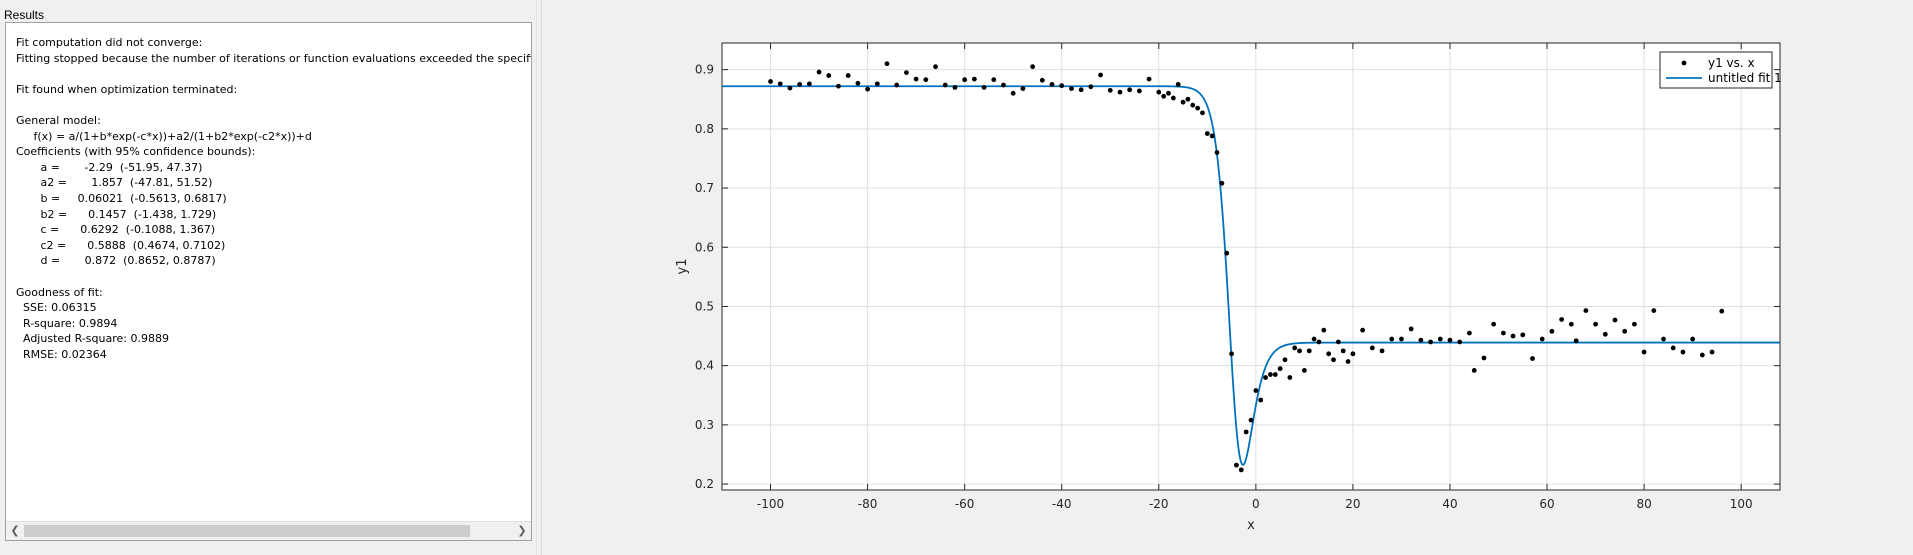 The width and height of the screenshot is (1913, 555). I want to click on arrow-left-icon: ❮, so click(15, 530).